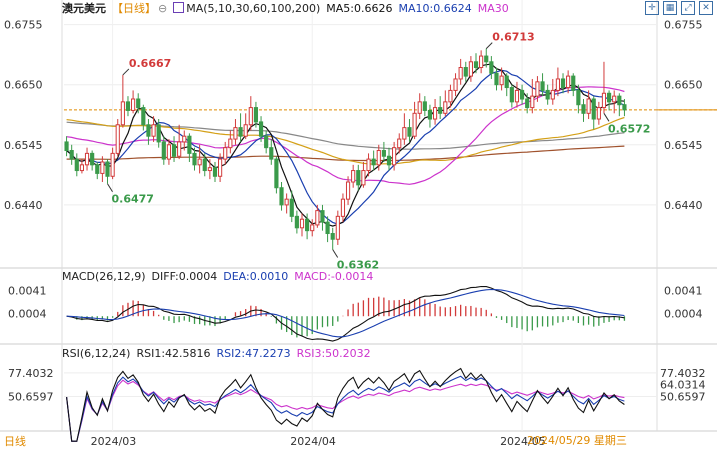 The width and height of the screenshot is (717, 451). I want to click on macd-panel, so click(346, 313).